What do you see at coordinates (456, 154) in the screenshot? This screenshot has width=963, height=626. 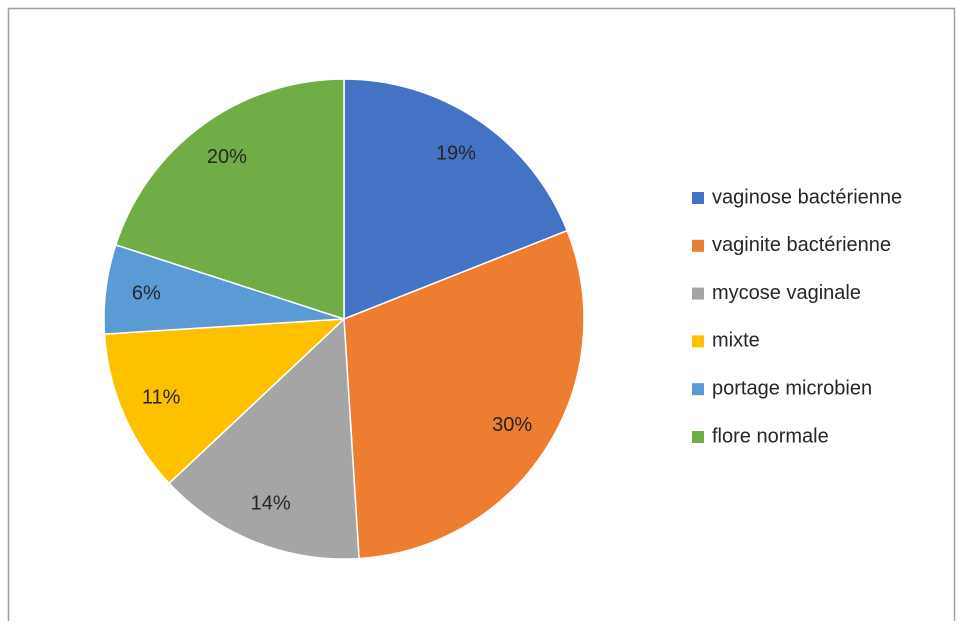 I see `data-label: 19%` at bounding box center [456, 154].